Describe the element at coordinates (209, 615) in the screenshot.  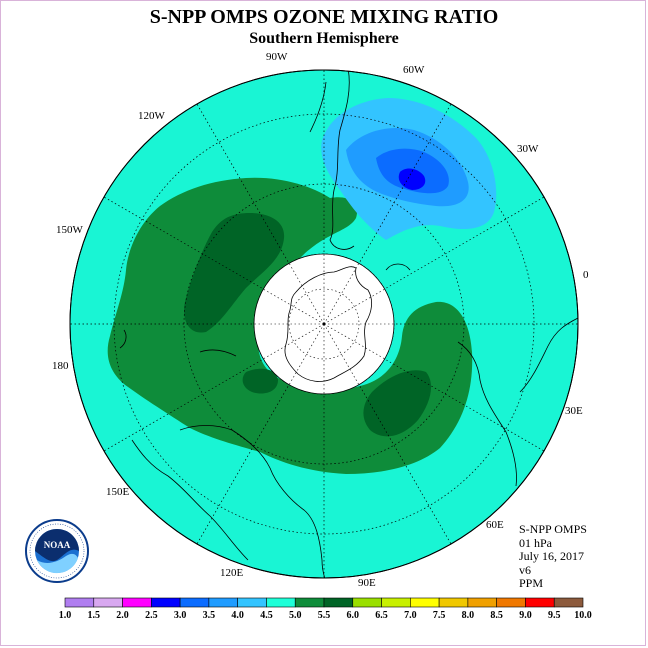
I see `colorbar-tick-label: 3.5` at that location.